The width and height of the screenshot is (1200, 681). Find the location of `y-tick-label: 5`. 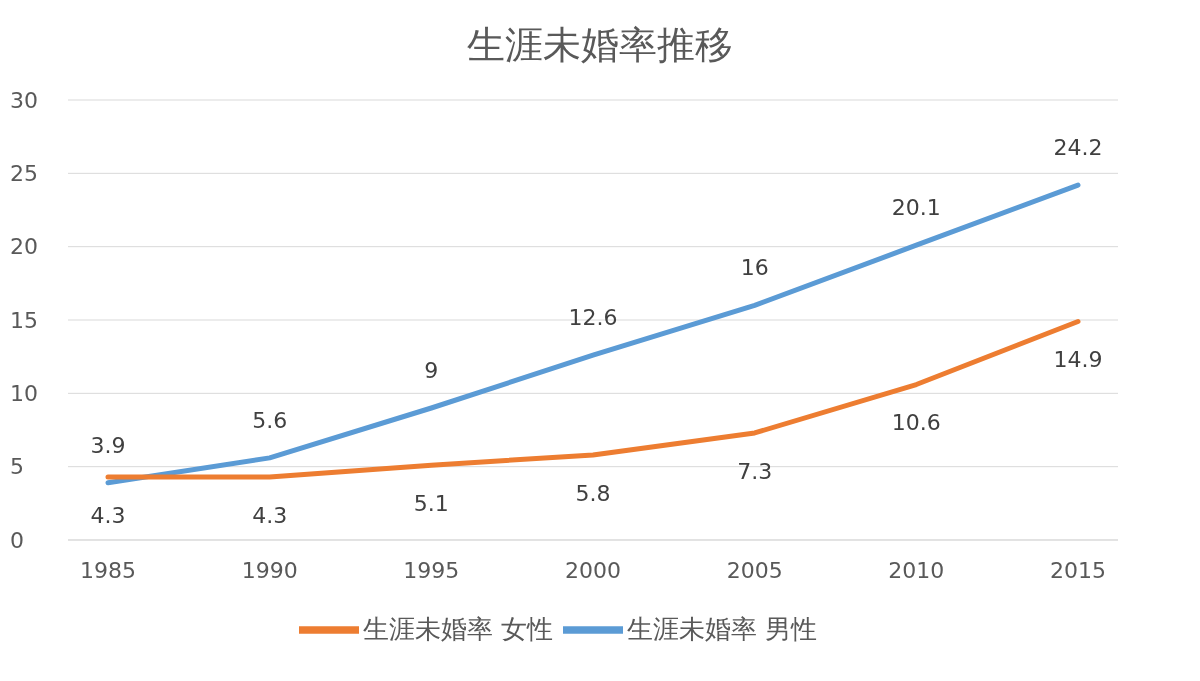

y-tick-label: 5 is located at coordinates (17, 467).